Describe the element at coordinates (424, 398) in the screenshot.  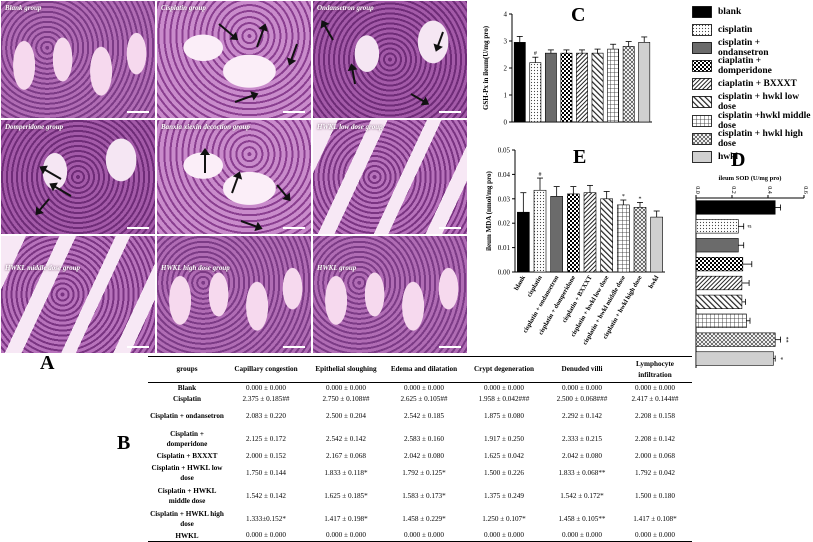
I see `score-cell: 2.625 ± 0.105##` at that location.